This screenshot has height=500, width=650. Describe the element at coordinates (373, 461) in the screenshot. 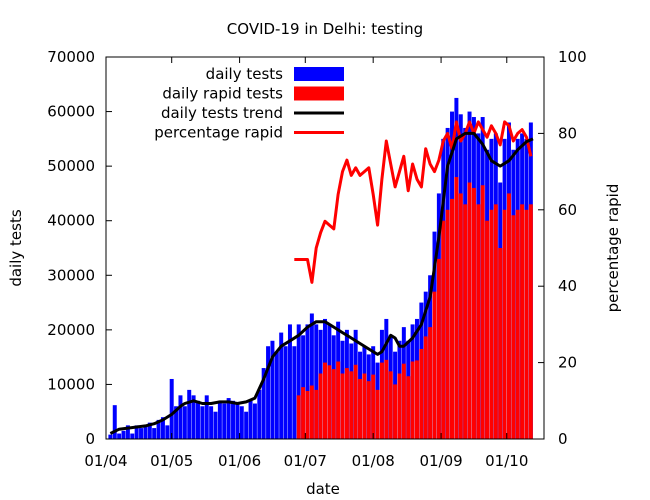

I see `x-tick-label: 01/08` at that location.